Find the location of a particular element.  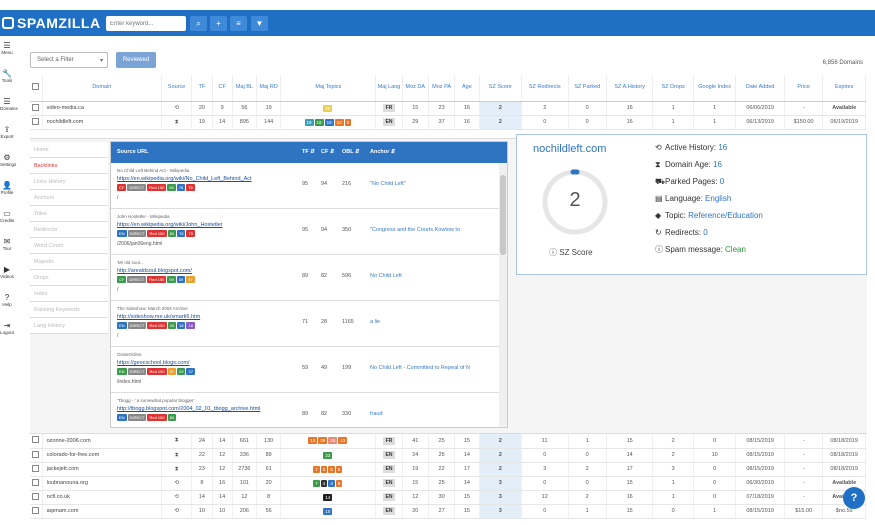

col-domain: Domain is located at coordinates (102, 88).